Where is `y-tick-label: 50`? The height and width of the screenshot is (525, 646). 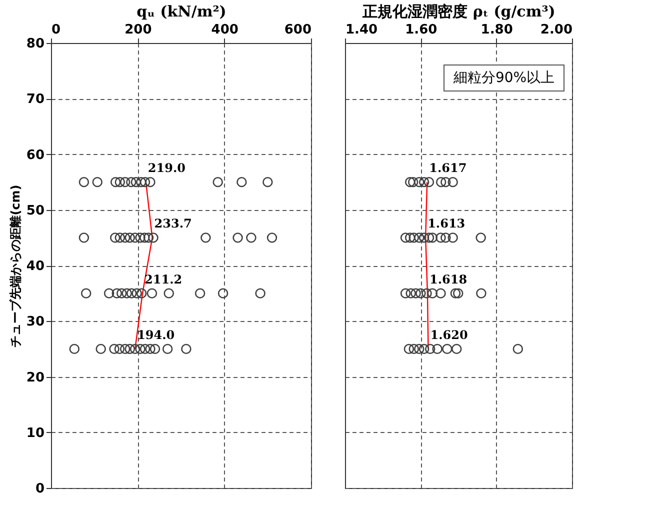 y-tick-label: 50 is located at coordinates (35, 210).